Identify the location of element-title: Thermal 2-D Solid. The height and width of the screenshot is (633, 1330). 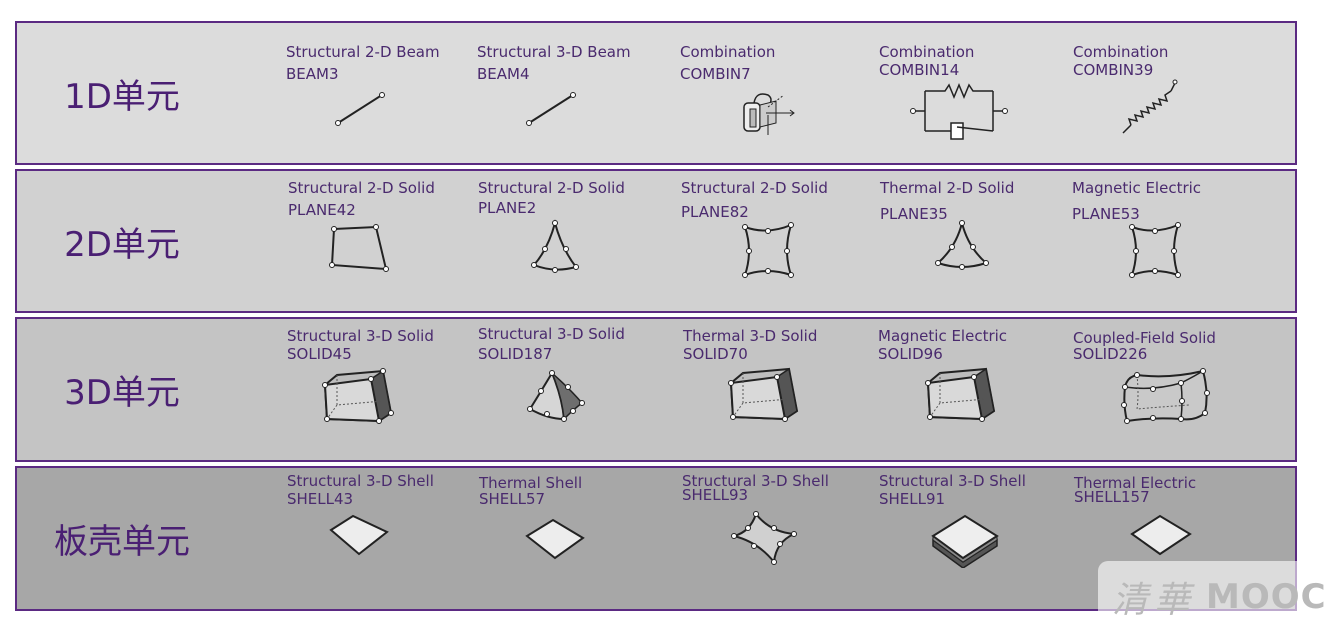
(947, 188).